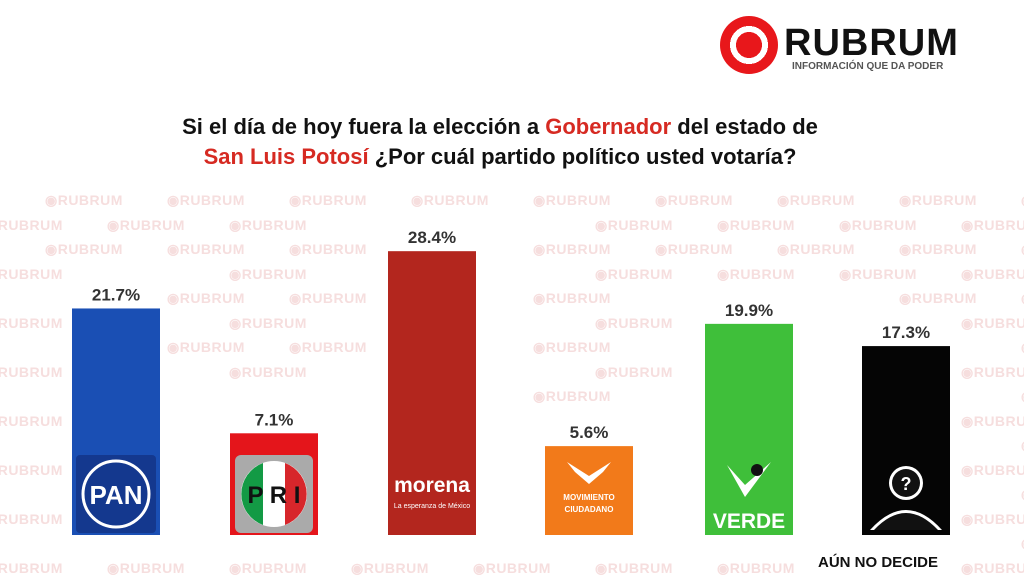 This screenshot has width=1024, height=580. I want to click on pri-logo-text: P R I, so click(274, 495).